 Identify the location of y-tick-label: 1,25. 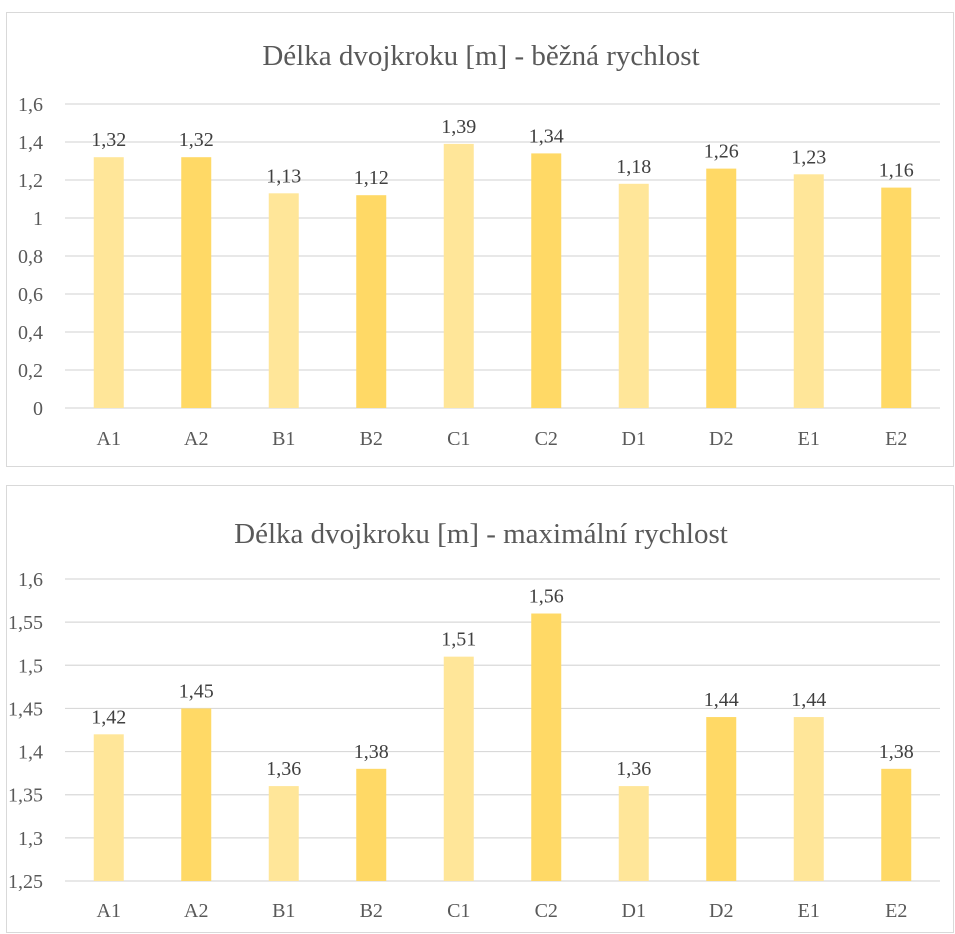
(25, 882).